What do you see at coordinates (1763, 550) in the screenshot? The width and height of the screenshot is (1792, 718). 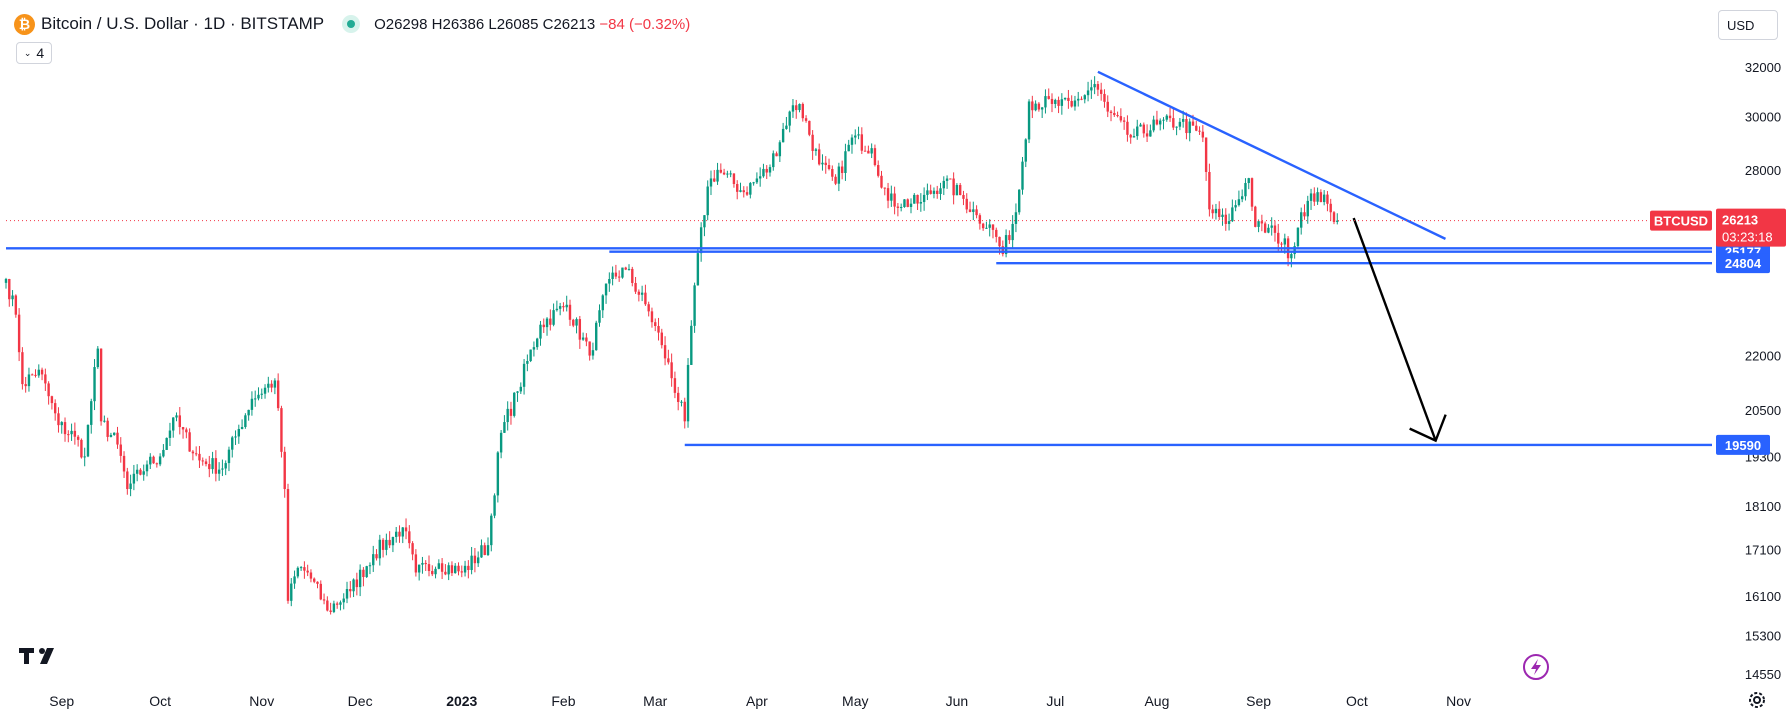 I see `price-tick-label: 17100` at bounding box center [1763, 550].